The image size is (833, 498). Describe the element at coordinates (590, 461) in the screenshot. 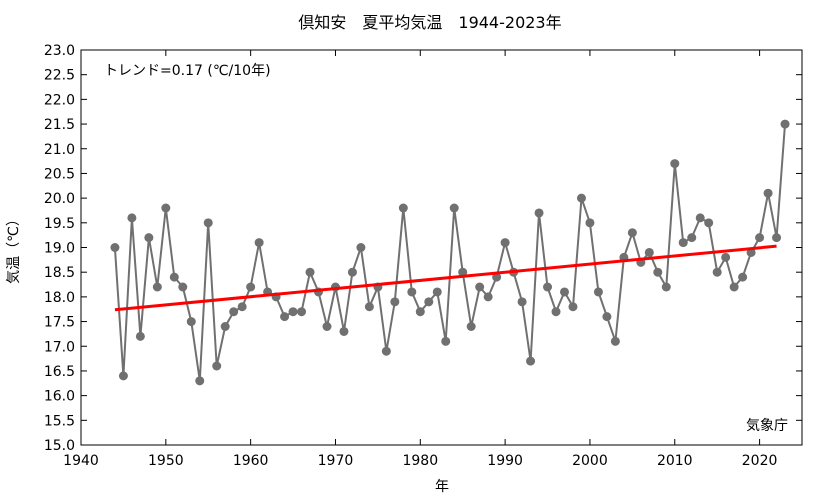

I see `x-tick-label: 2000` at that location.